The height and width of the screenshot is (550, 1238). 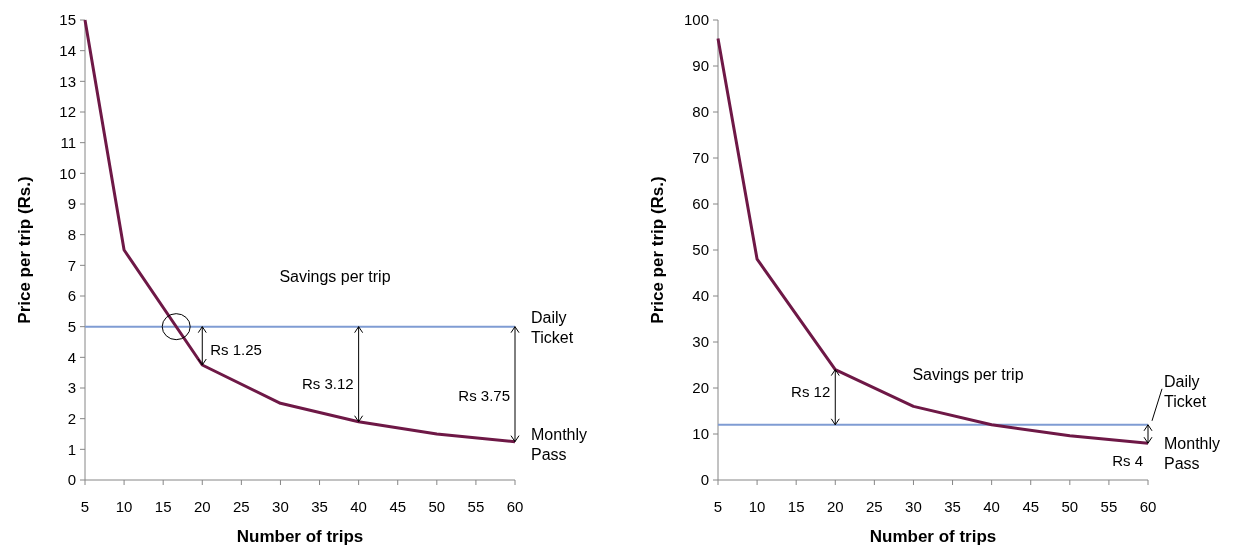 I want to click on y-tick-label: 7, so click(x=71, y=265).